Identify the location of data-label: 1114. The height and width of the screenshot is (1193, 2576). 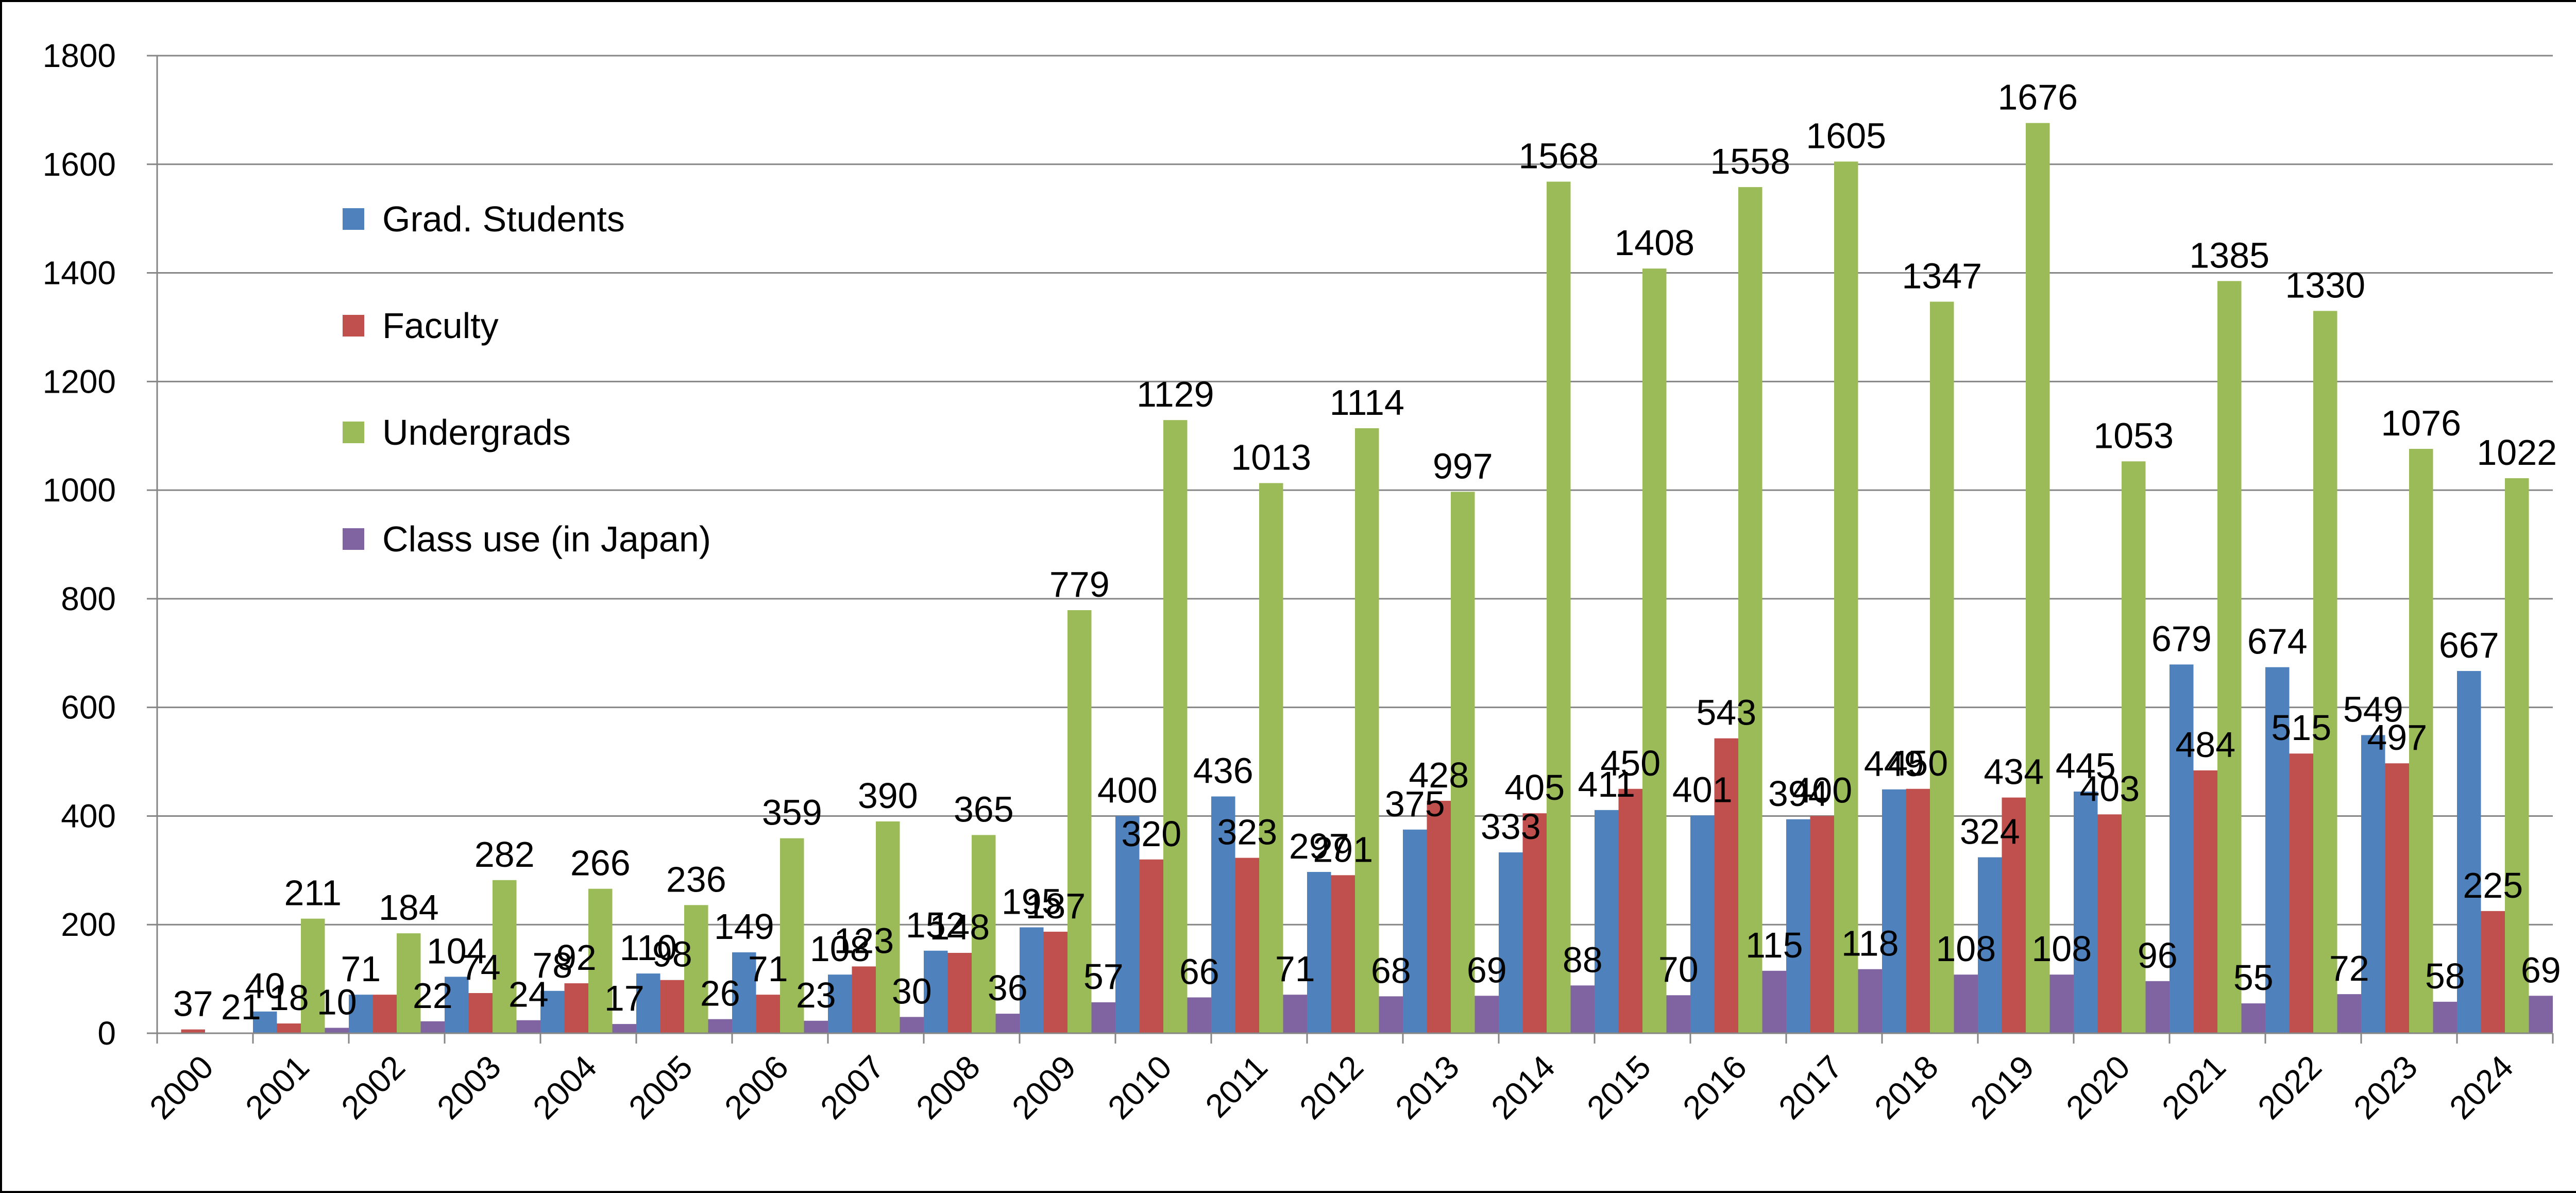
(1367, 402).